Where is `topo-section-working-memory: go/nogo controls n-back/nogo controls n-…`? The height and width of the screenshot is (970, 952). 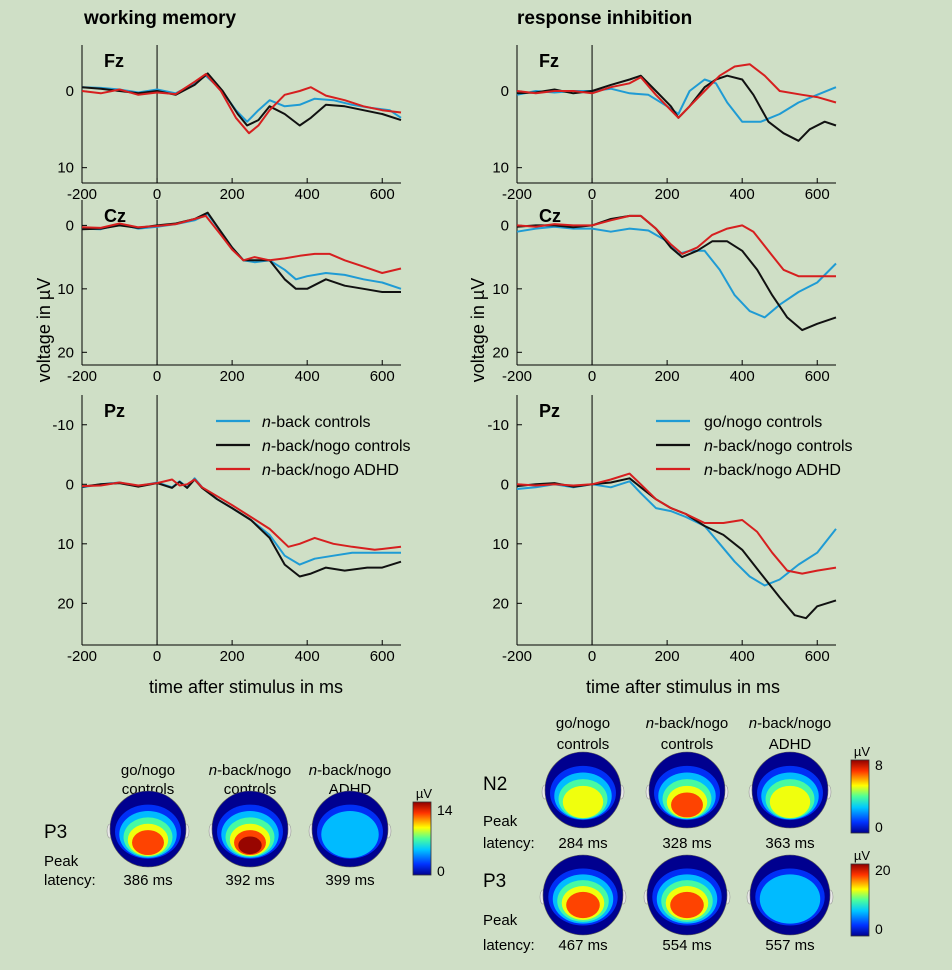
topo-section-working-memory: go/nogo controls n-back/nogo controls n-… is located at coordinates (248, 825).